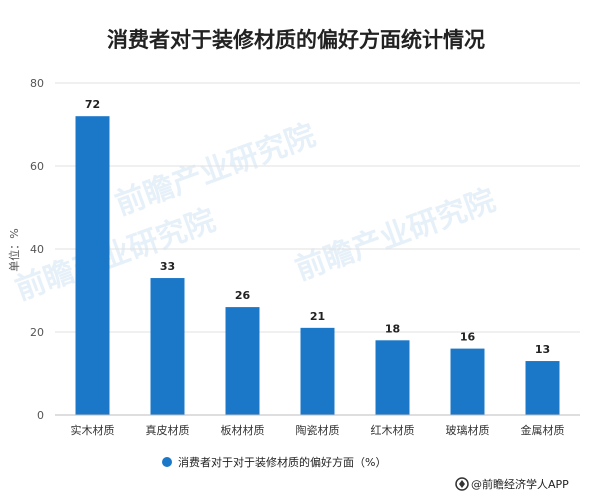 The image size is (592, 501). I want to click on data-label: 72, so click(92, 104).